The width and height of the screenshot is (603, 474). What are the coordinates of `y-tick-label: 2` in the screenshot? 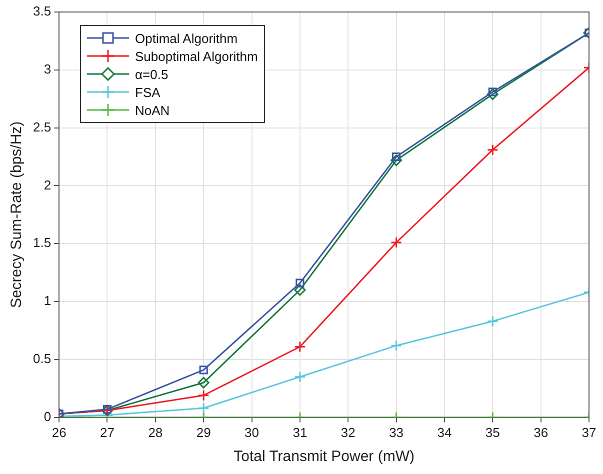 It's located at (48, 184).